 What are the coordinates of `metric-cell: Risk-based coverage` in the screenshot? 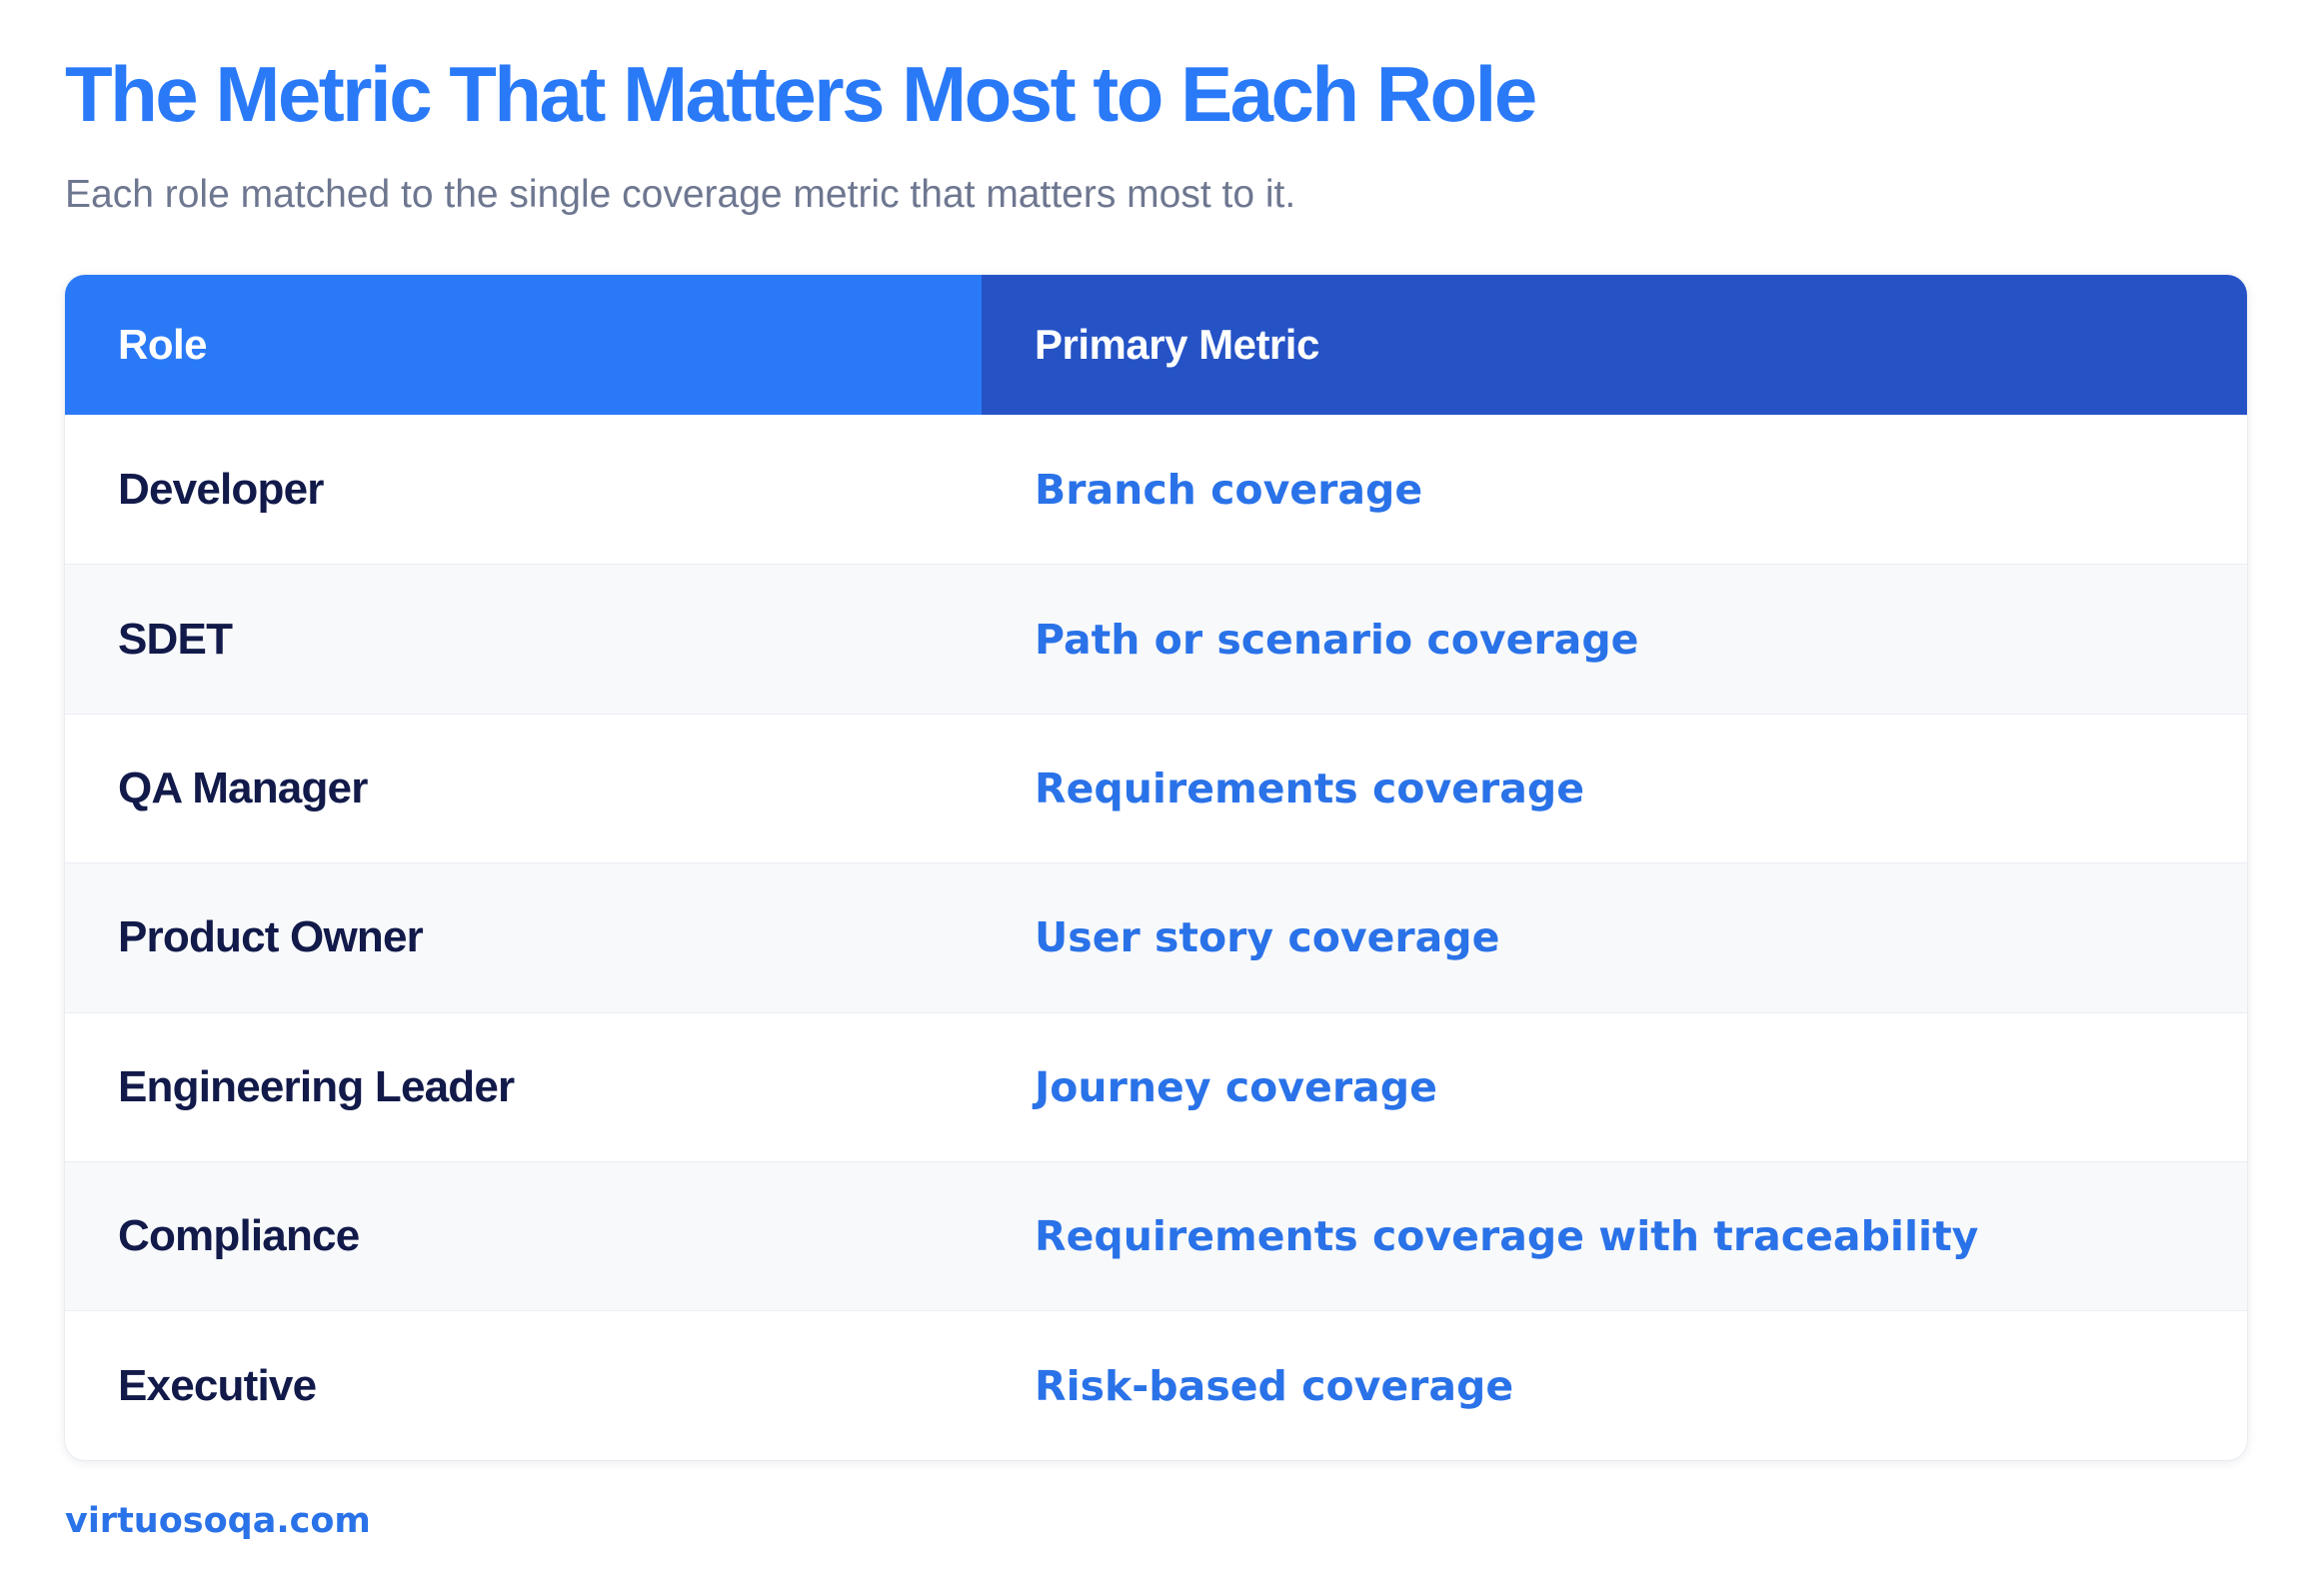 It's located at (1274, 1385).